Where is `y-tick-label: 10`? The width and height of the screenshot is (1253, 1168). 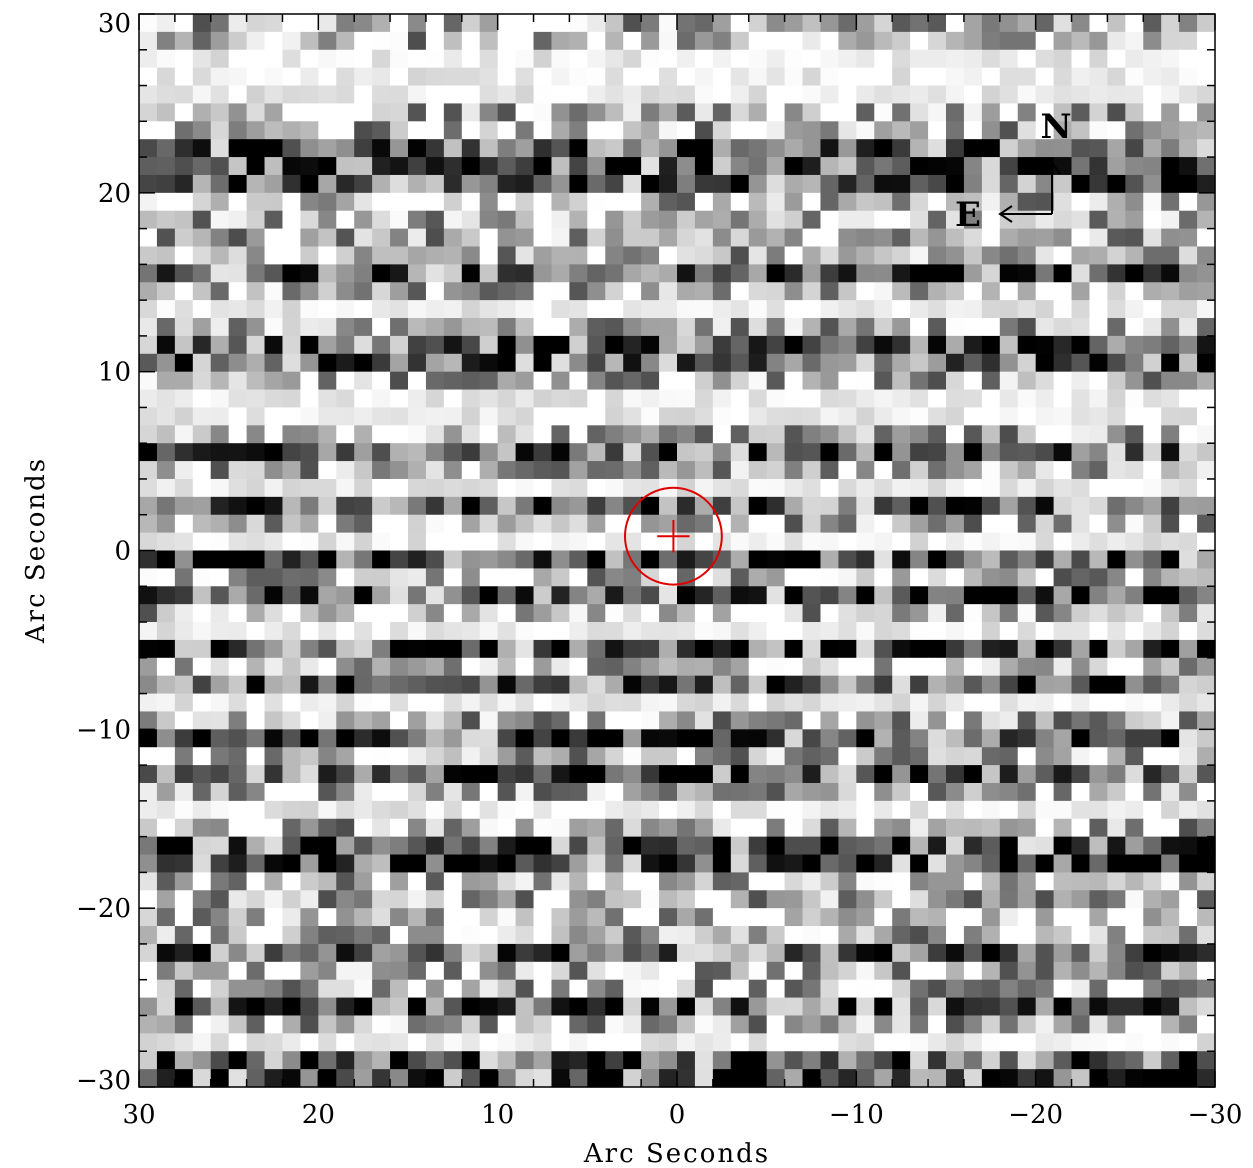
y-tick-label: 10 is located at coordinates (114, 373).